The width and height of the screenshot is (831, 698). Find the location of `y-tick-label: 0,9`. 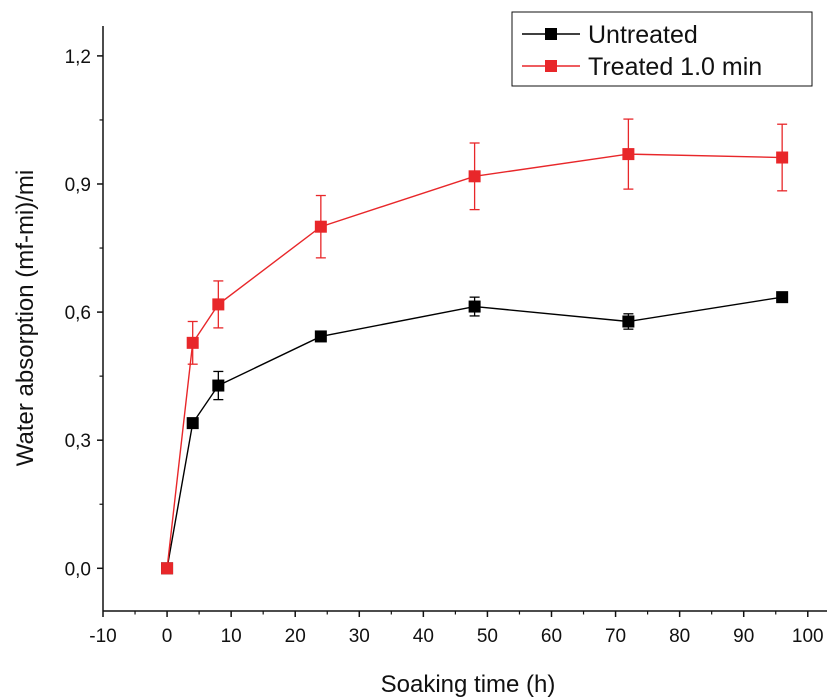

y-tick-label: 0,9 is located at coordinates (78, 185).